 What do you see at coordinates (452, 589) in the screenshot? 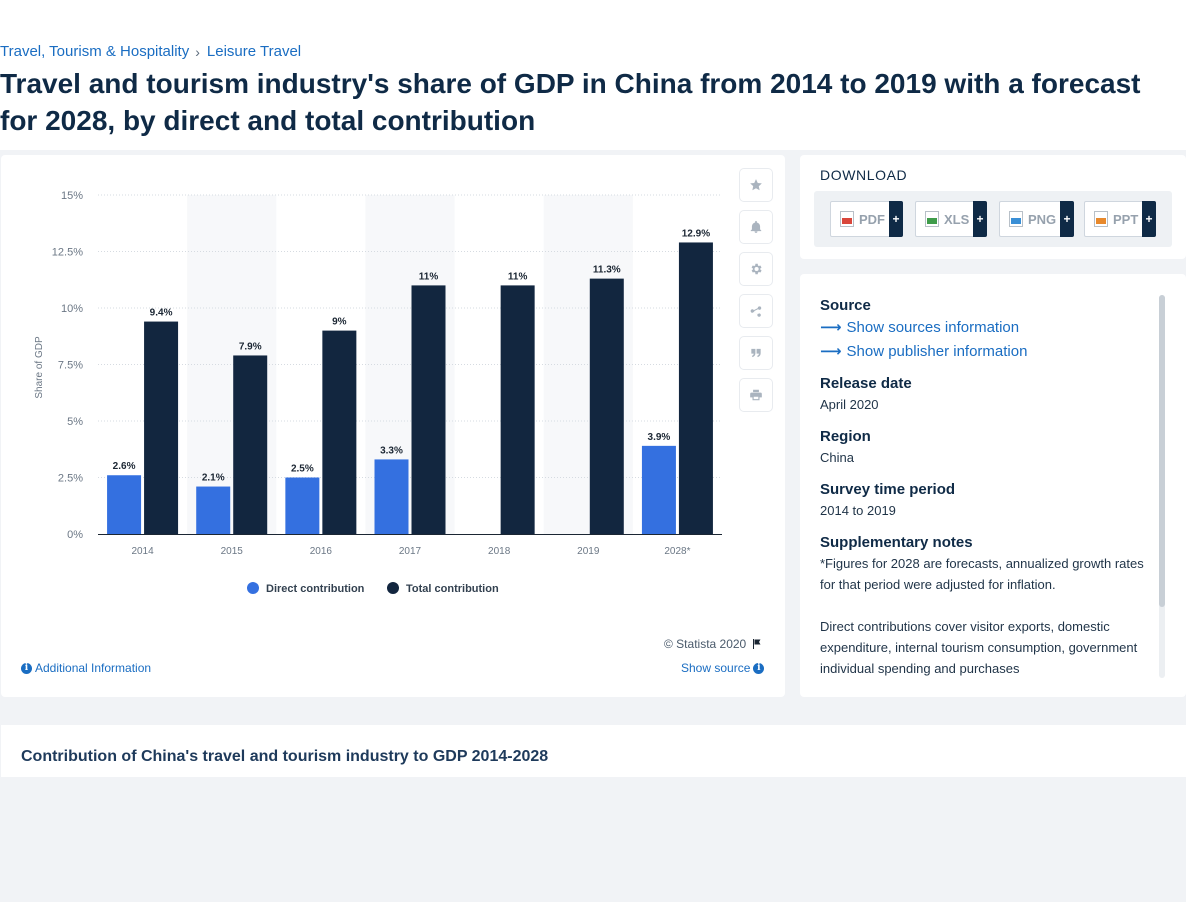
I see `legend-item: Total contribution` at bounding box center [452, 589].